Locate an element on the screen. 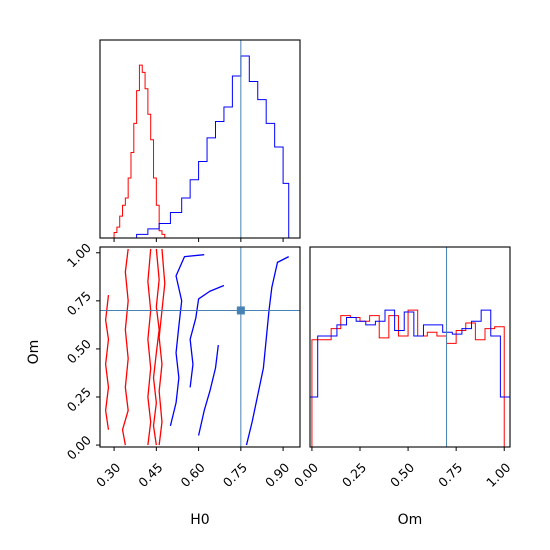 The image size is (550, 550). x-axis-h0-tick-label-4: 0.90 is located at coordinates (277, 475).